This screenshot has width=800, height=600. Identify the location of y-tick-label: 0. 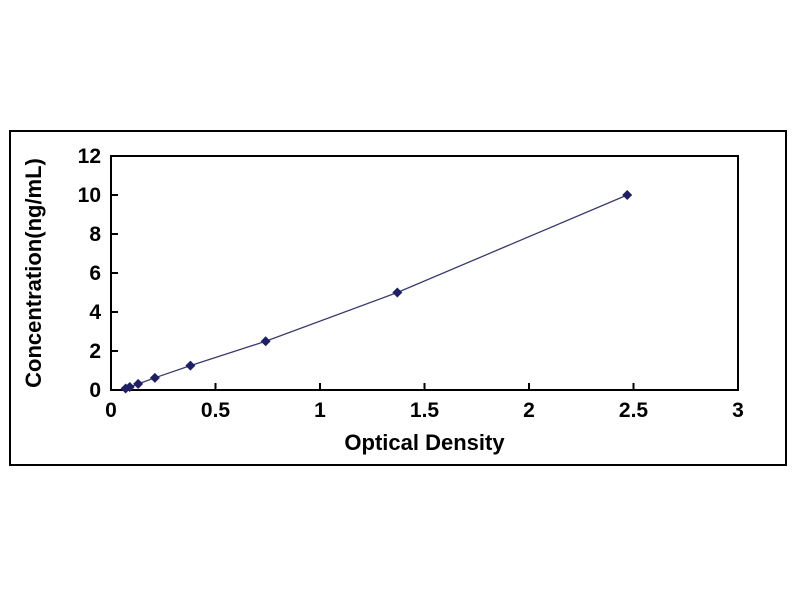
(95, 390).